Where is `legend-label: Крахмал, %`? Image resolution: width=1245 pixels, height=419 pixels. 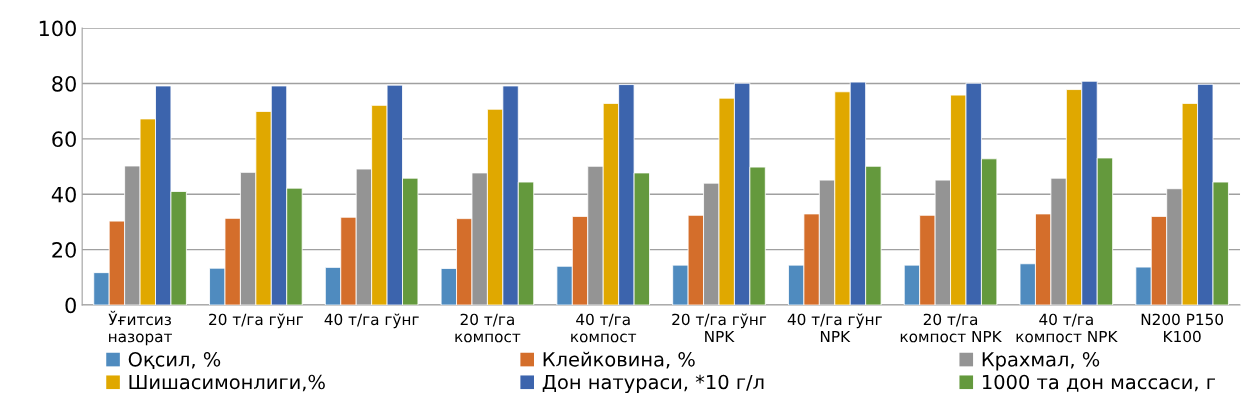
legend-label: Крахмал, % is located at coordinates (1041, 361).